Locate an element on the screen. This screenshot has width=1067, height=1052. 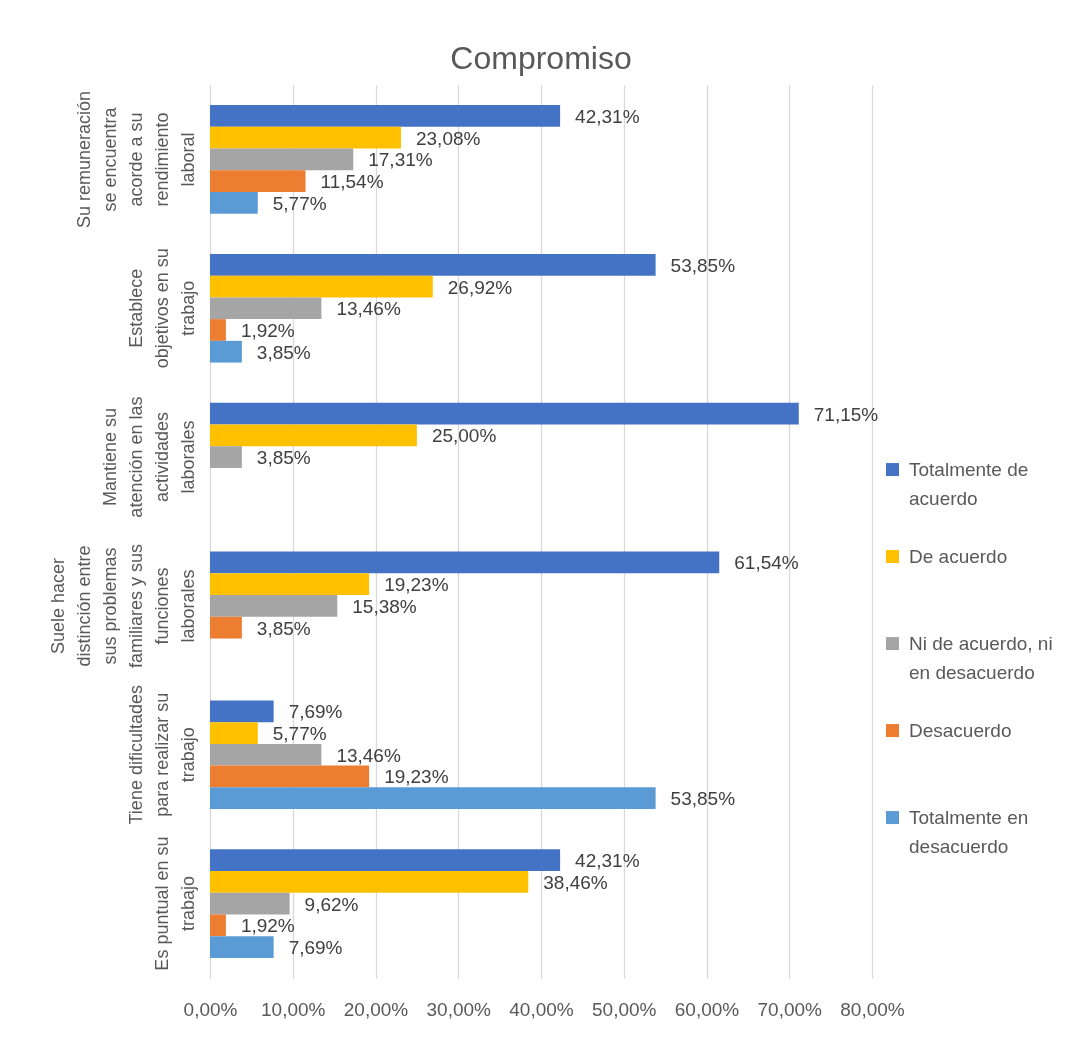
y-tick-label: Tiene dificultades para realizar su trabajo is located at coordinates (162, 755).